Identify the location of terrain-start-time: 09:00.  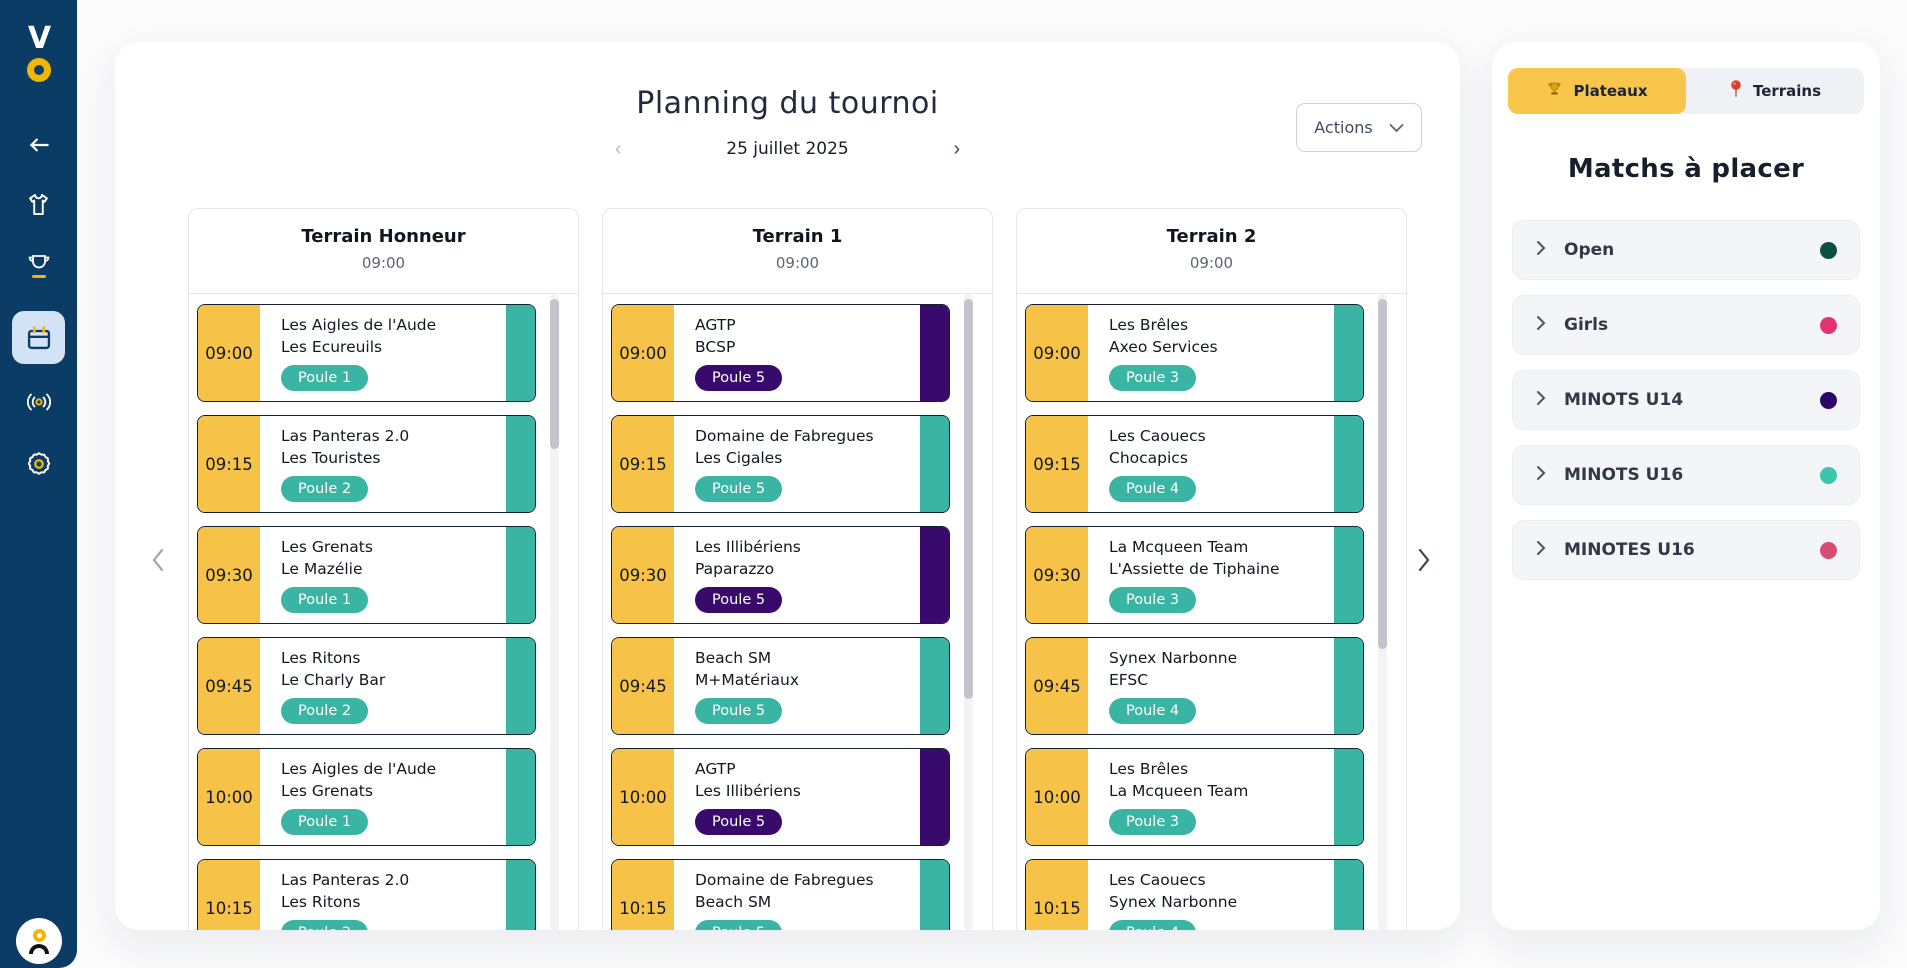
(383, 263).